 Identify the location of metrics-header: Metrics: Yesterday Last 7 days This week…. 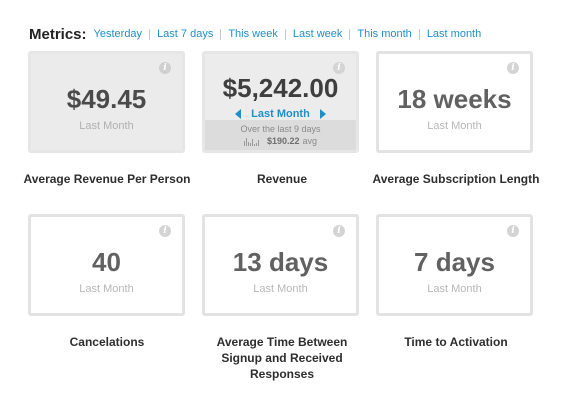
(255, 34).